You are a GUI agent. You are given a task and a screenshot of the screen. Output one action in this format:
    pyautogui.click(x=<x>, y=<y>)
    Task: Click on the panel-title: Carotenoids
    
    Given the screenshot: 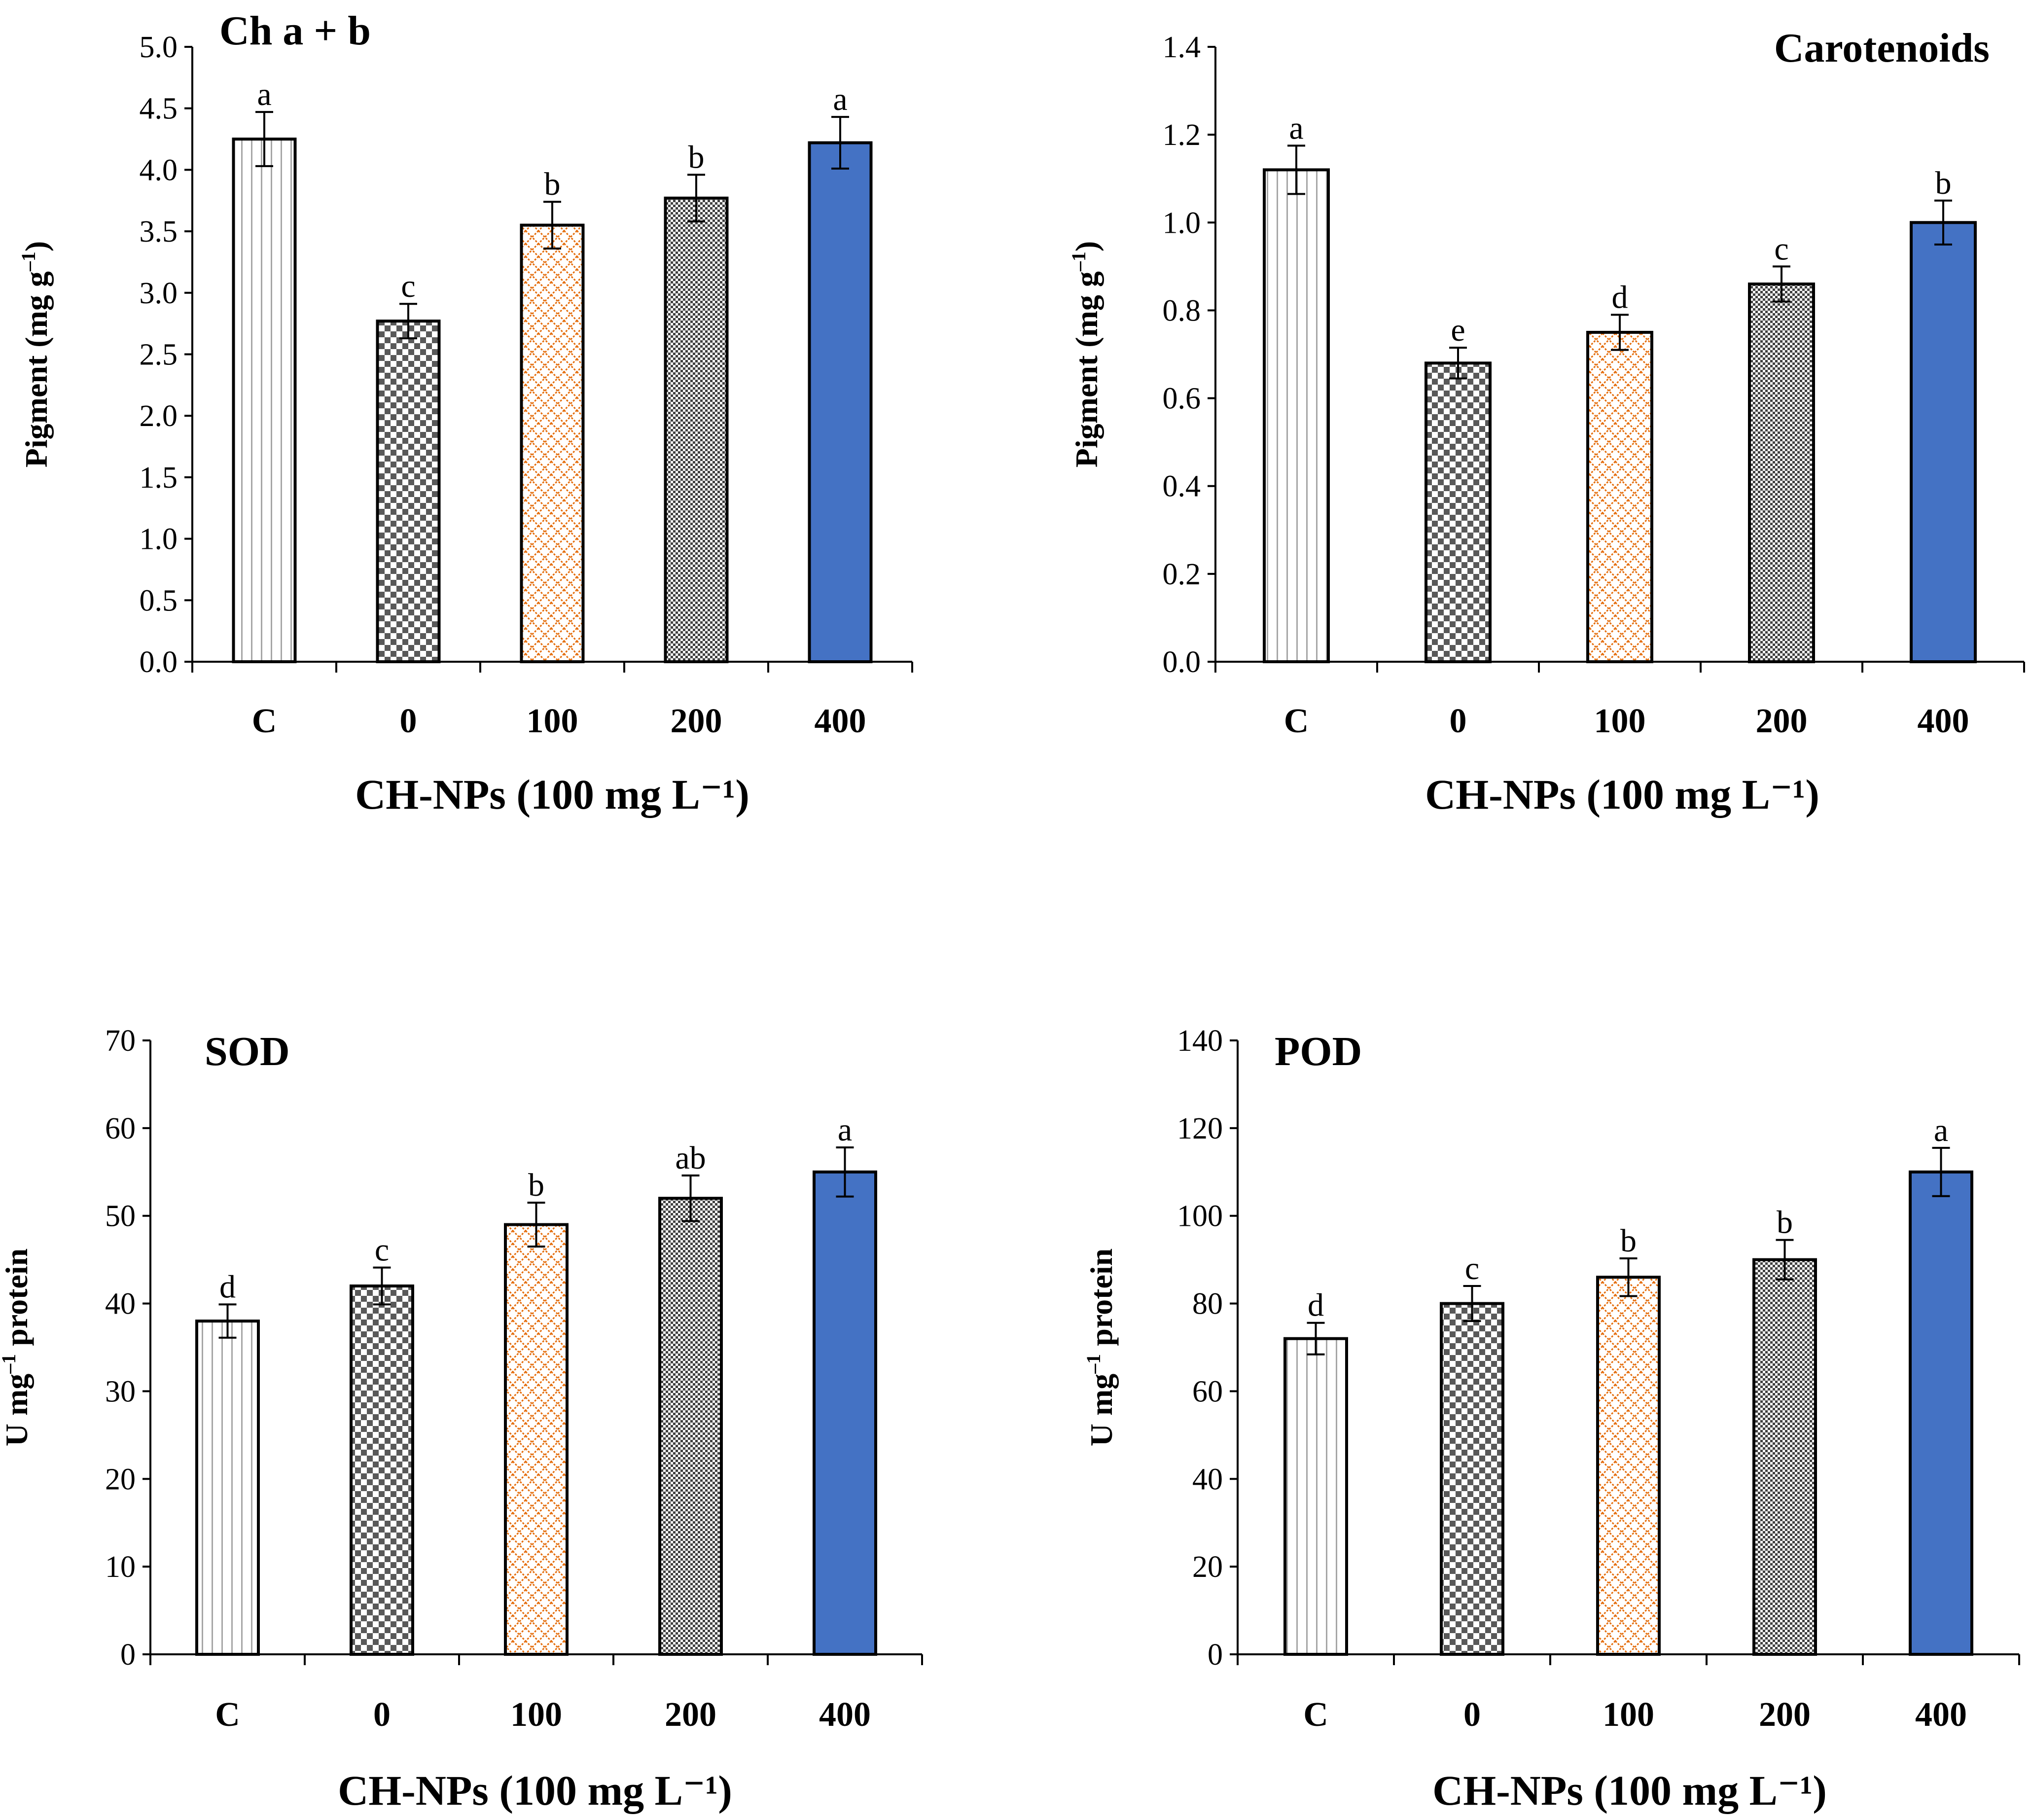 What is the action you would take?
    pyautogui.click(x=1882, y=48)
    